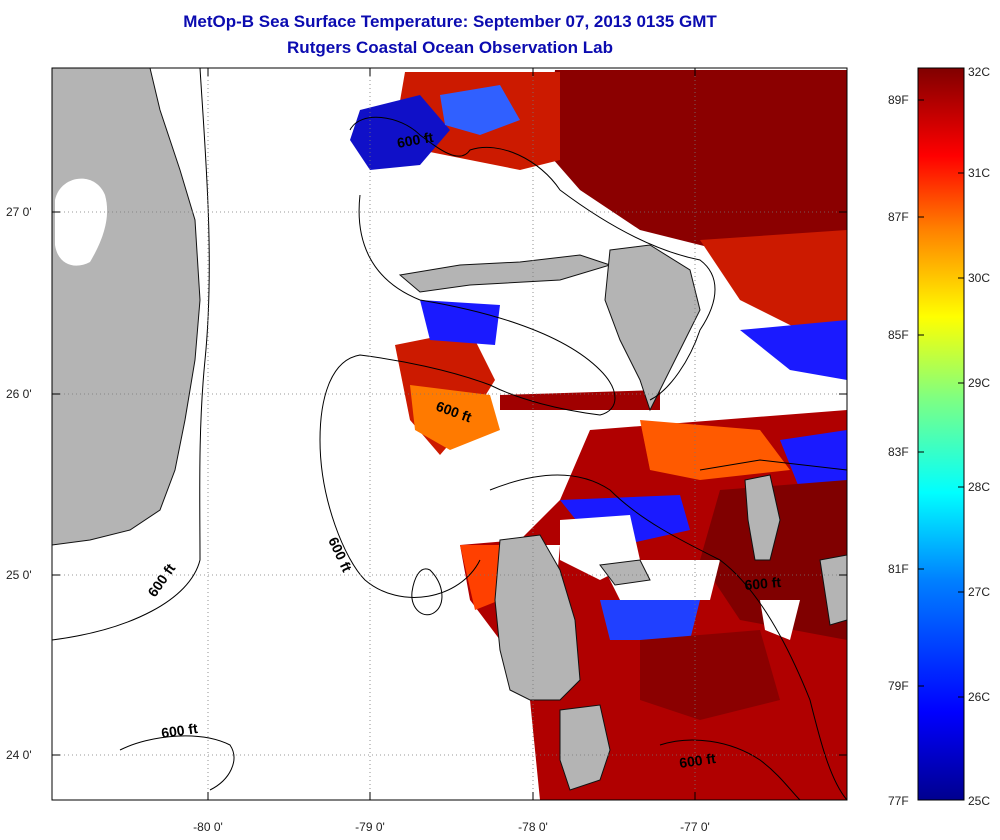 The image size is (1000, 840). I want to click on colorbar-celsius-label: 28C, so click(979, 487).